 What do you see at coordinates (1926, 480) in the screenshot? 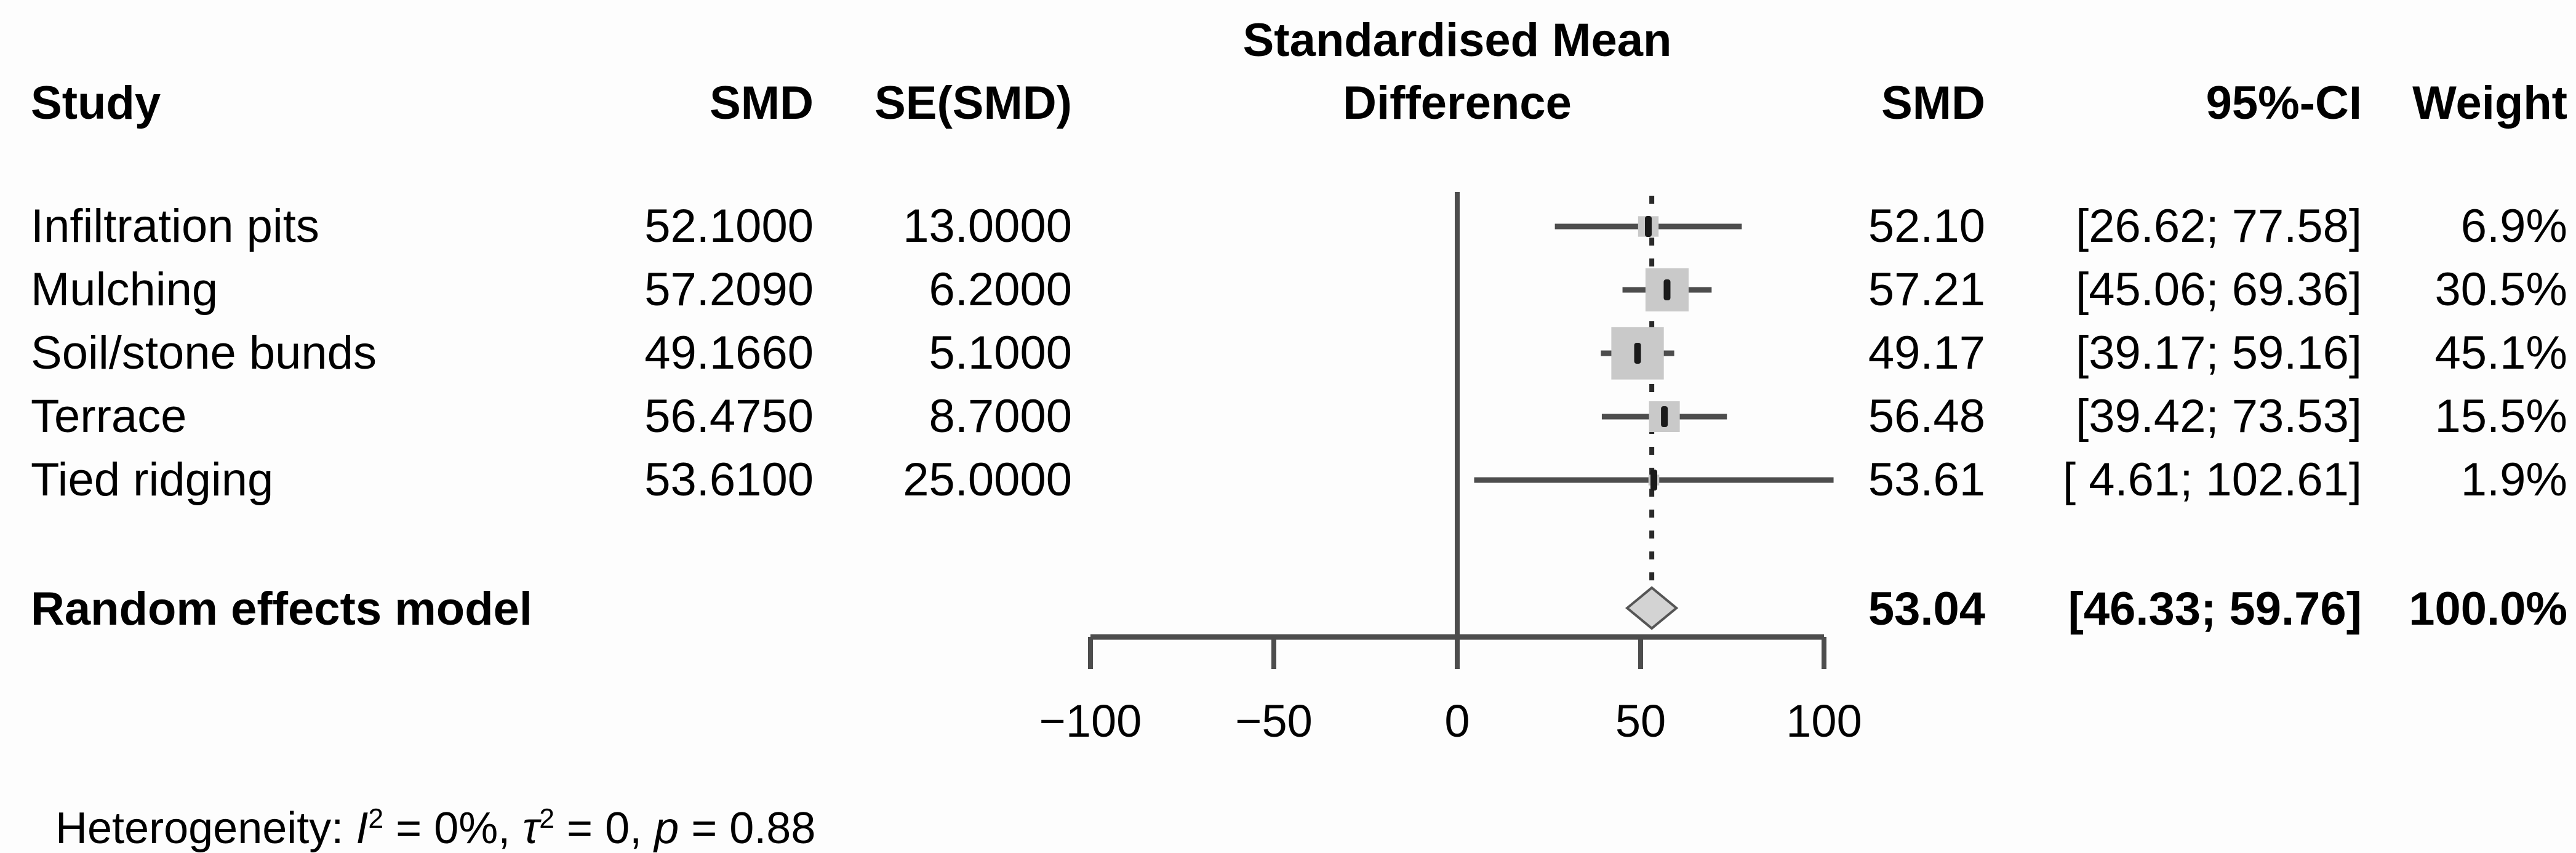
I see `smd-value: 53.61` at bounding box center [1926, 480].